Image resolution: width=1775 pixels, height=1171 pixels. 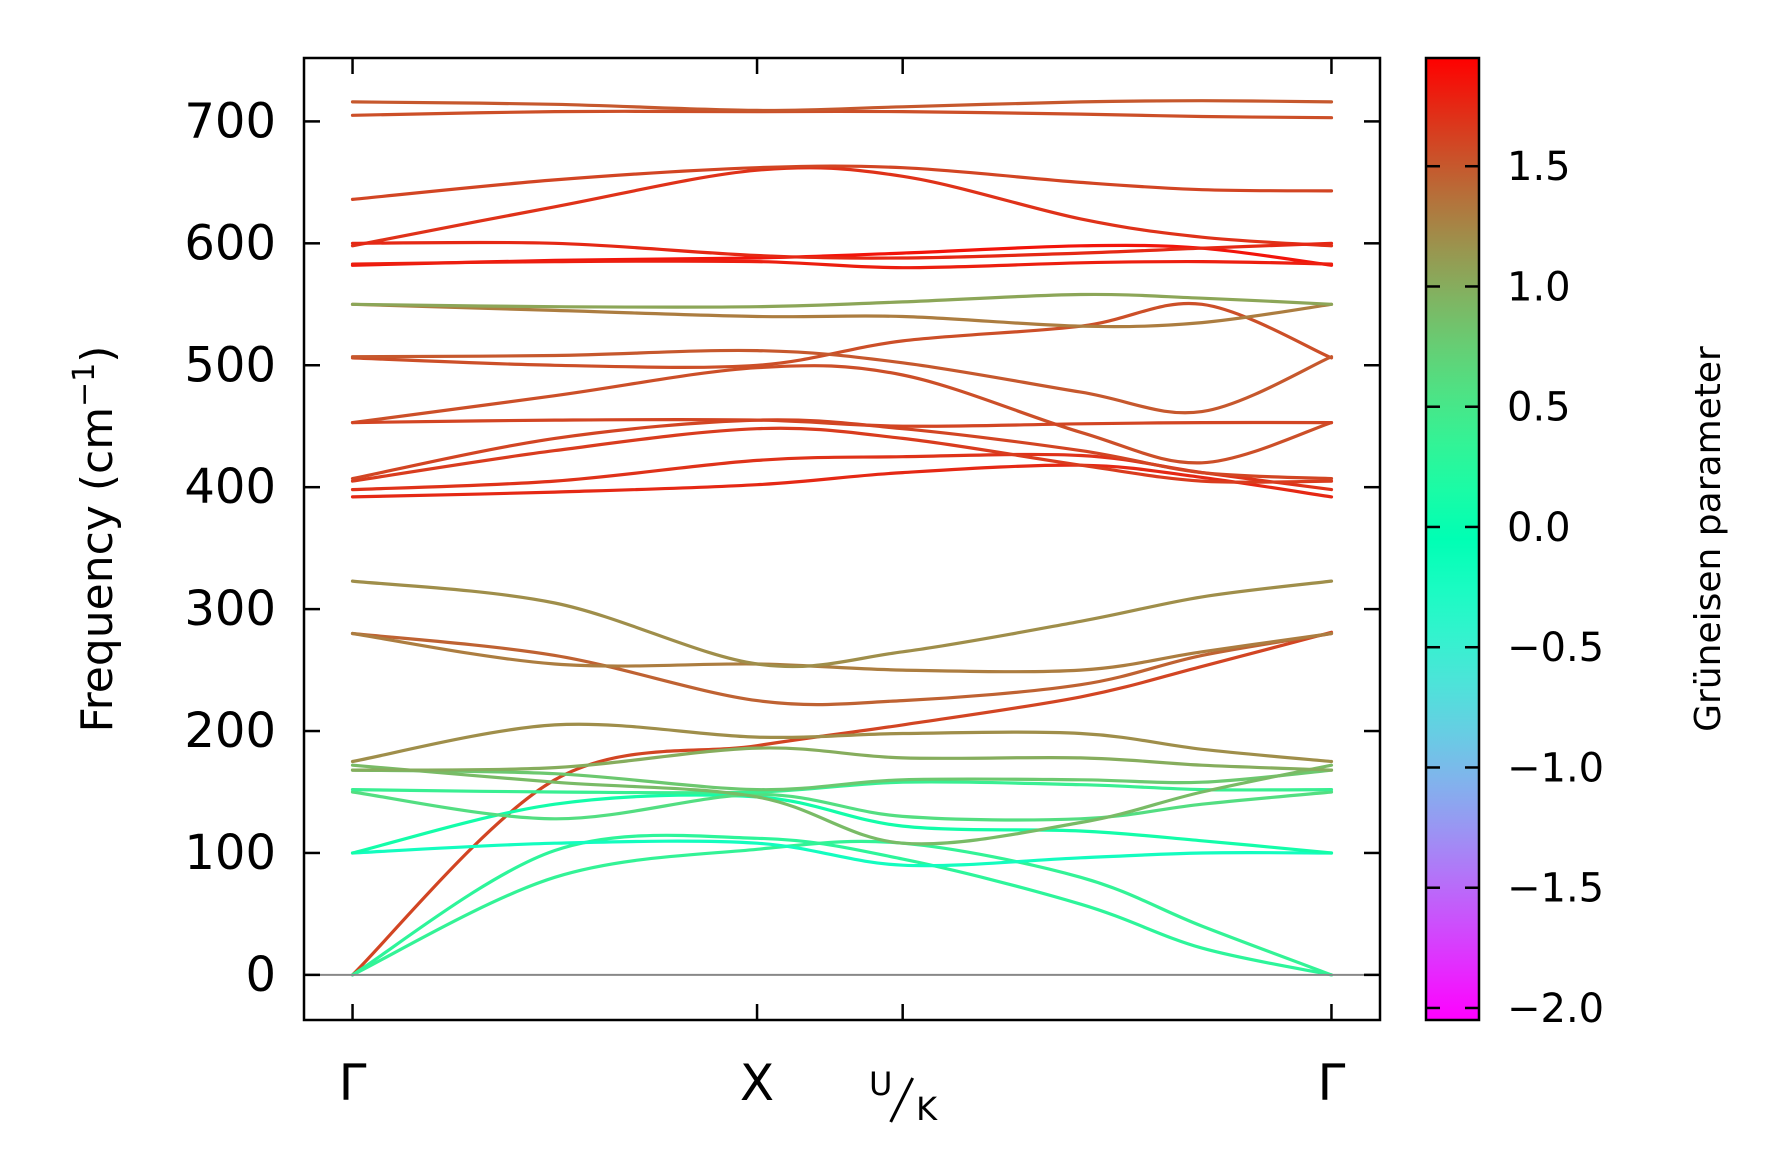 What do you see at coordinates (97, 570) in the screenshot?
I see `y-axis-label-main: Frequency (cm` at bounding box center [97, 570].